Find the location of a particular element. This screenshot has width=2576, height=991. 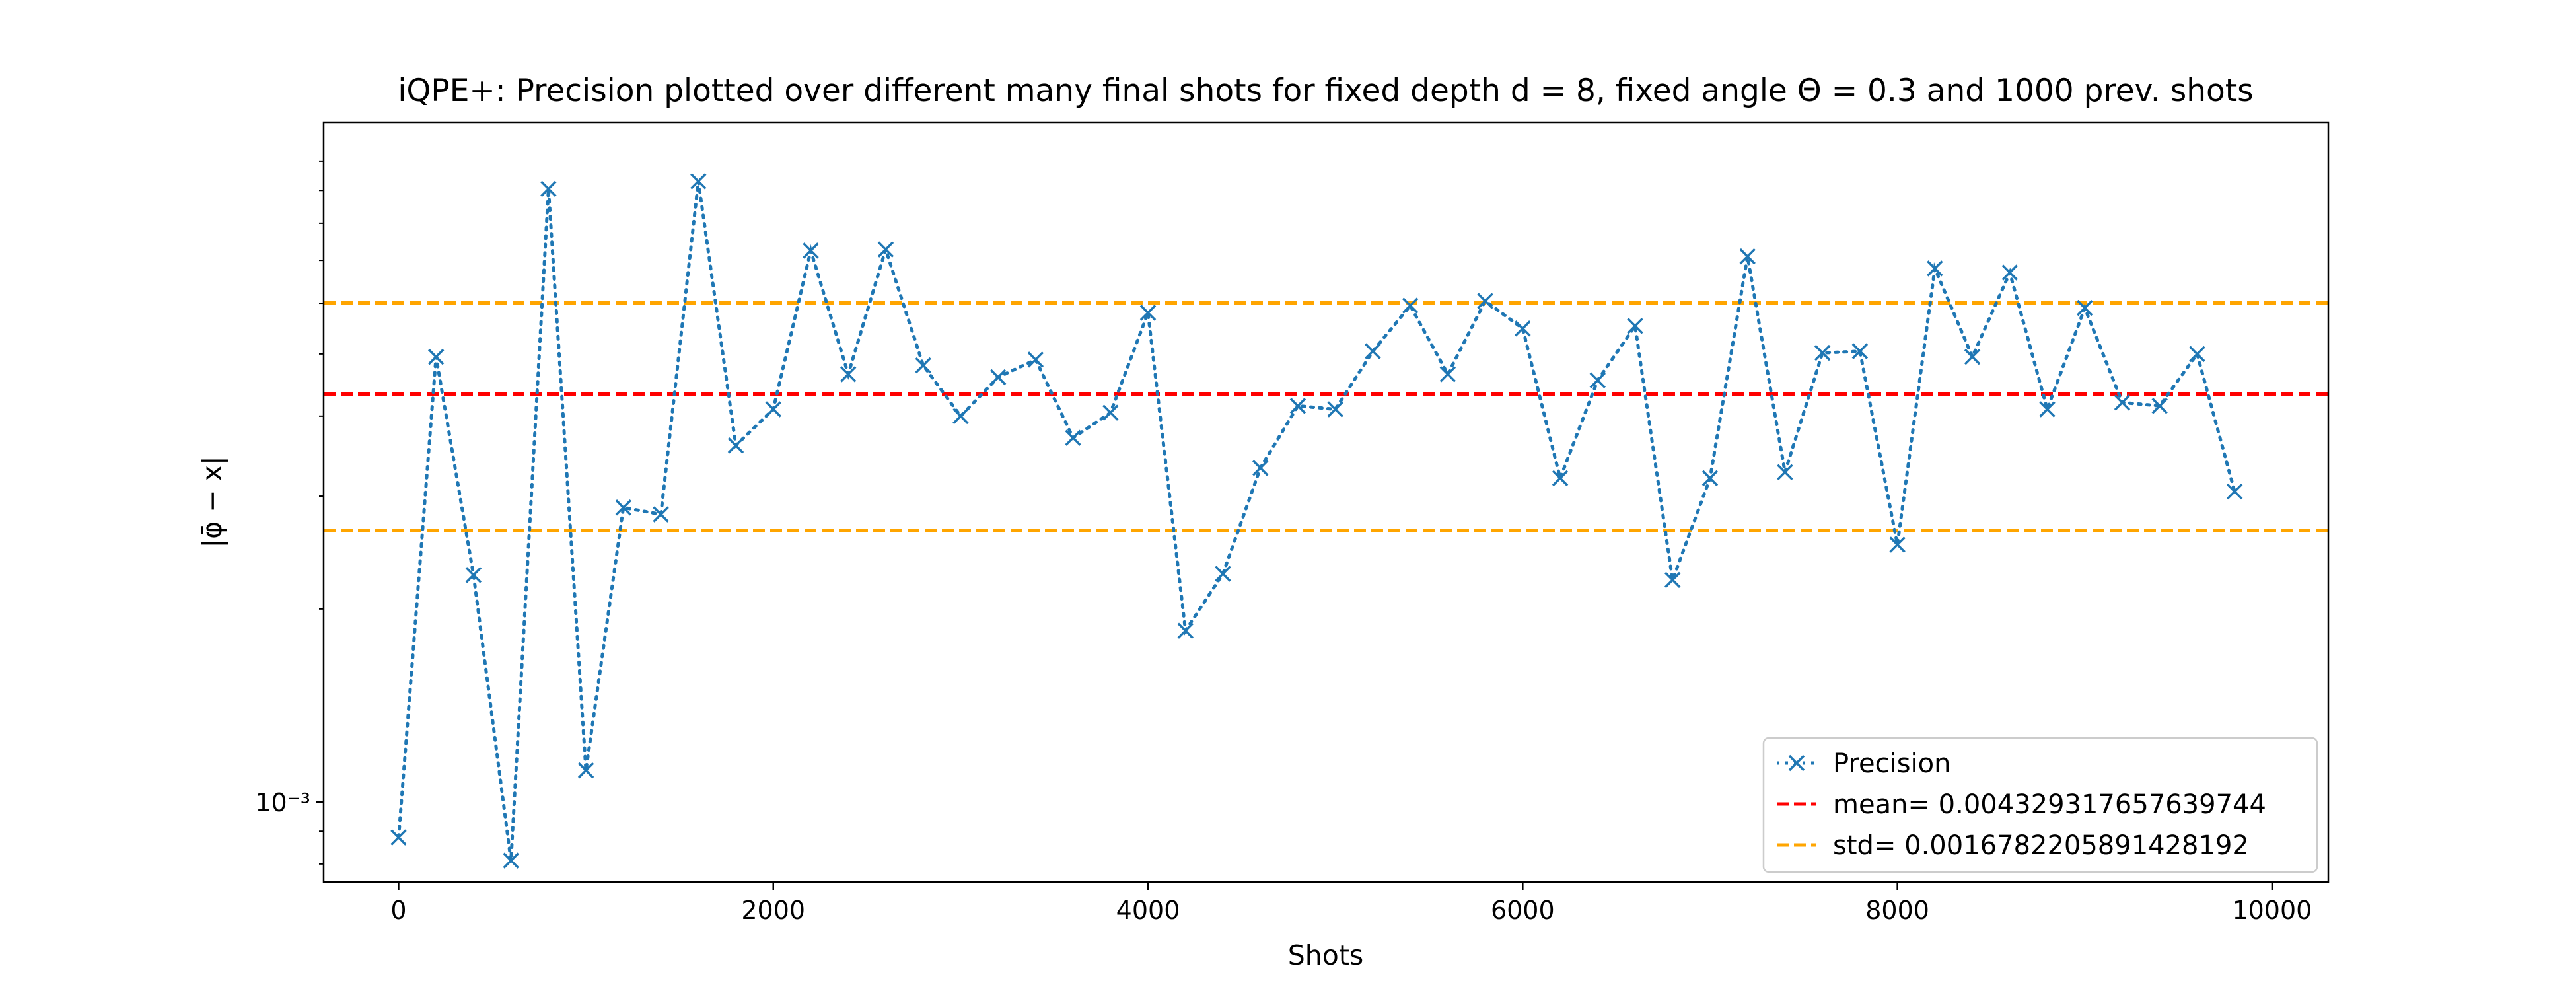

x-tick-label: 8000 is located at coordinates (1897, 910).